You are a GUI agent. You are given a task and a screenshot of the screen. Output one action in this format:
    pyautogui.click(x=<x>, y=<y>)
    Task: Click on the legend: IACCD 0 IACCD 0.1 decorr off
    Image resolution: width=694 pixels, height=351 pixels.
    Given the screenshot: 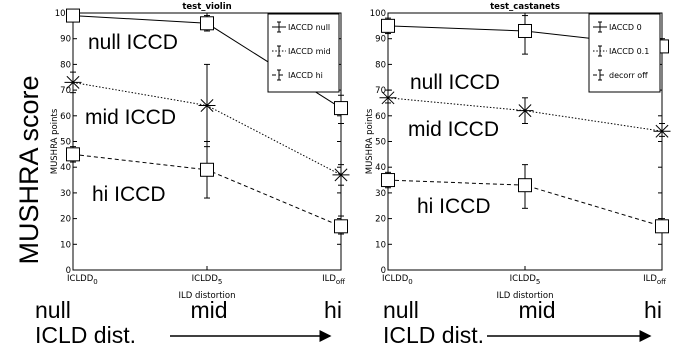 What is the action you would take?
    pyautogui.click(x=624, y=53)
    